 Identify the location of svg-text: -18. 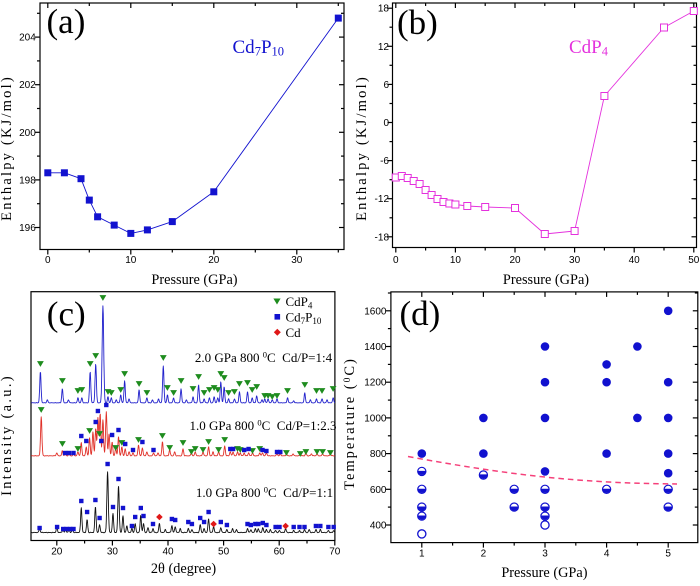
(382, 237).